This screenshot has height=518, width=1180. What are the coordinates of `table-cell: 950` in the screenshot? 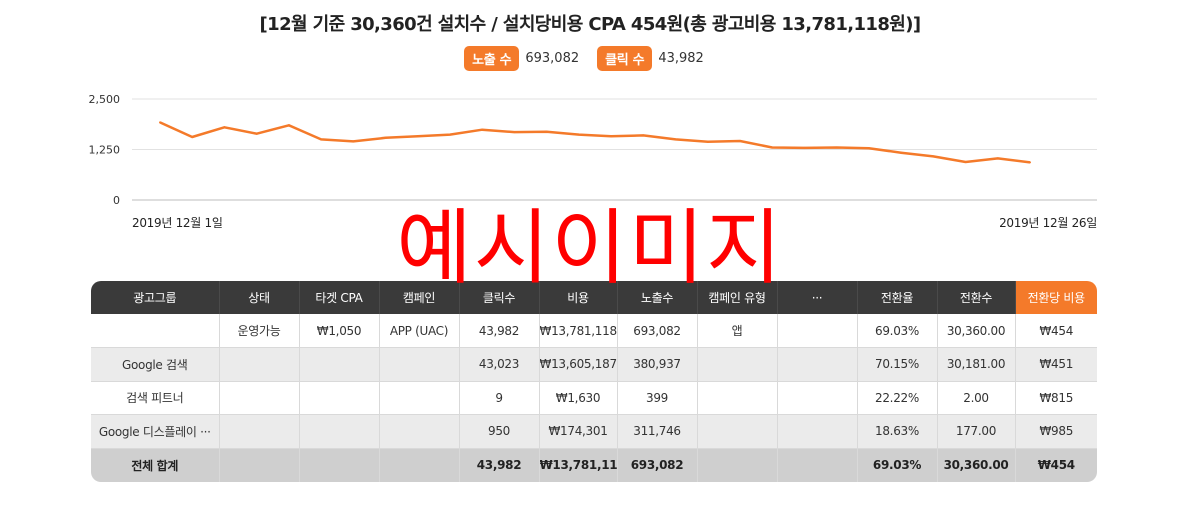 It's located at (499, 431).